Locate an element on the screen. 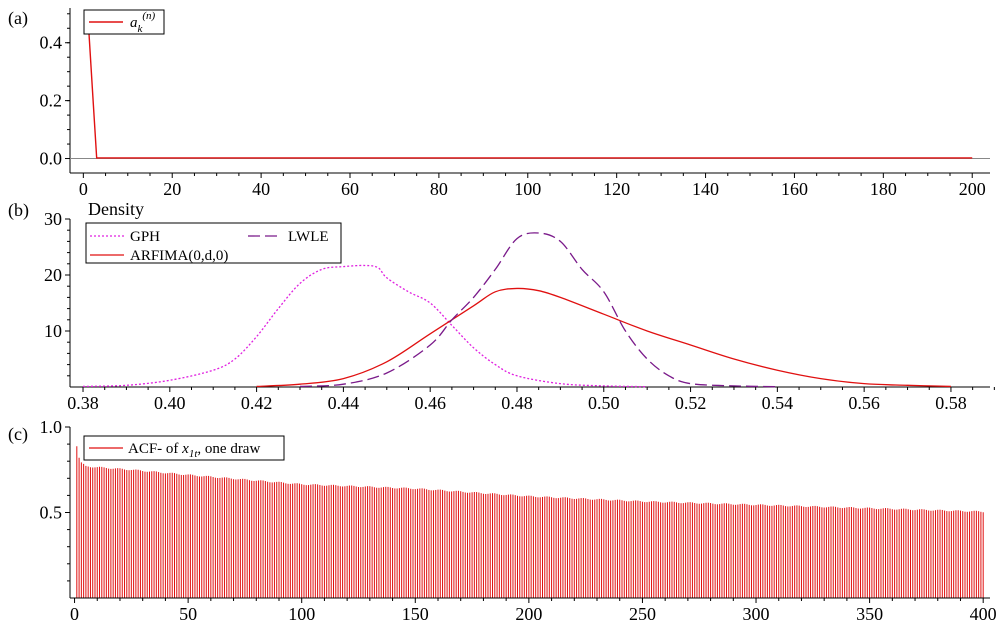 Image resolution: width=1006 pixels, height=627 pixels. y-tick-label: 30 is located at coordinates (53, 219).